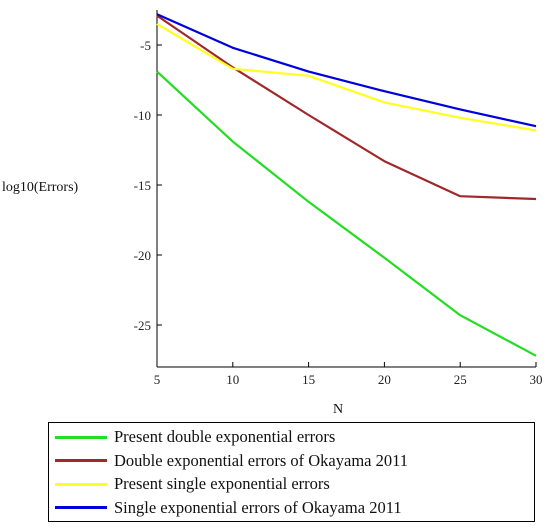 Image resolution: width=550 pixels, height=531 pixels. Describe the element at coordinates (142, 185) in the screenshot. I see `y-tick-label: -15` at that location.